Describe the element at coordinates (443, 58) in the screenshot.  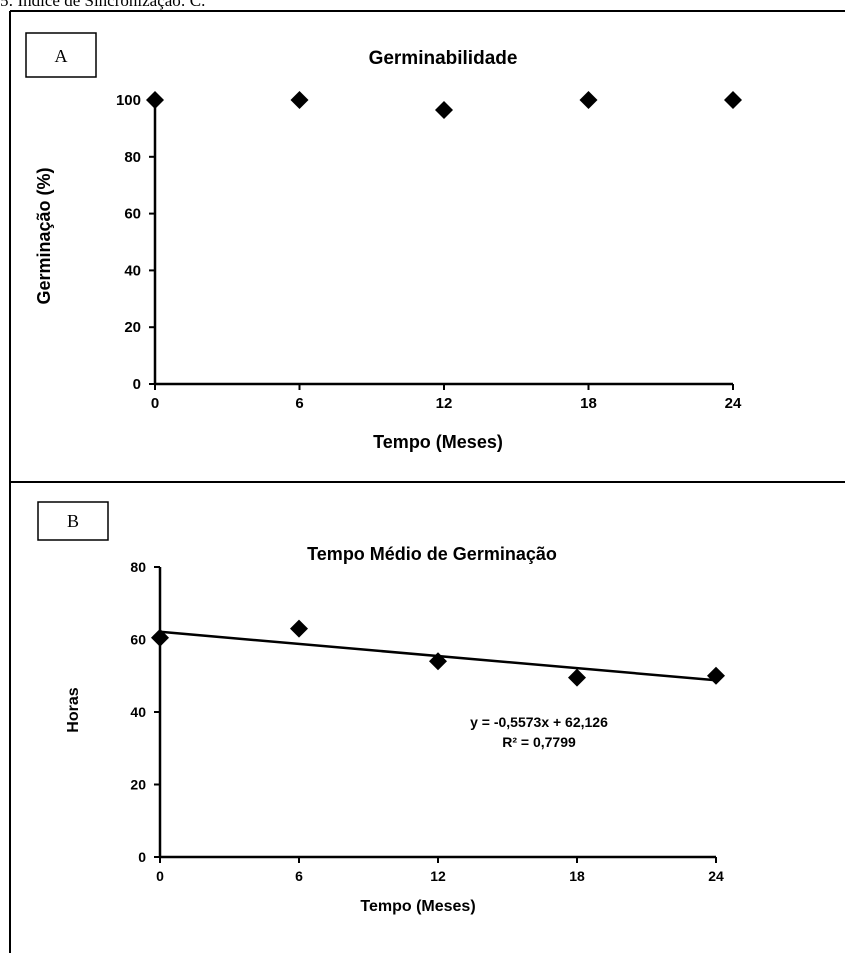
I see `chart-title: Germinabilidade` at that location.